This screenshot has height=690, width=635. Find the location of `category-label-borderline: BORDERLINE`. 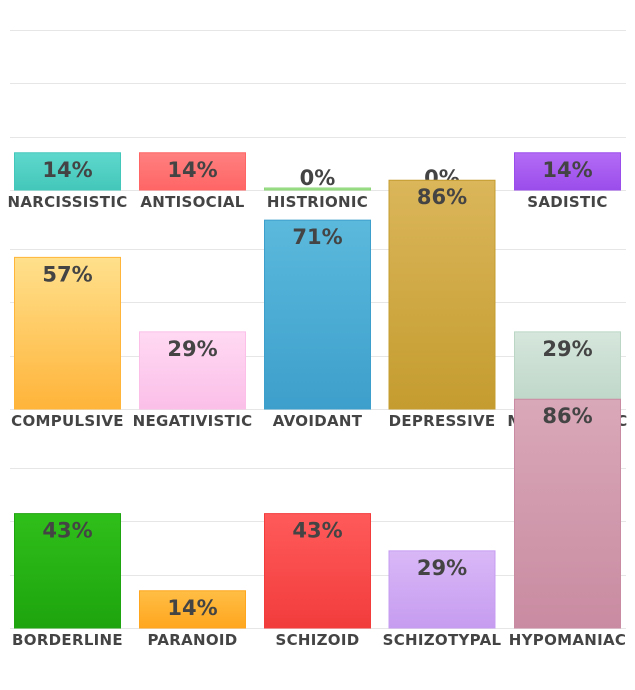

category-label-borderline: BORDERLINE is located at coordinates (67, 640).